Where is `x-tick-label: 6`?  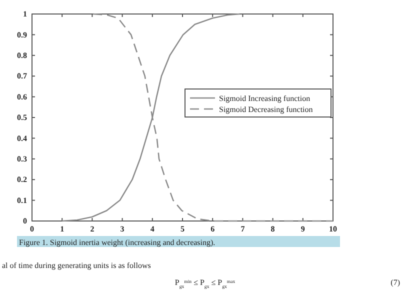
x-tick-label: 6 is located at coordinates (212, 229).